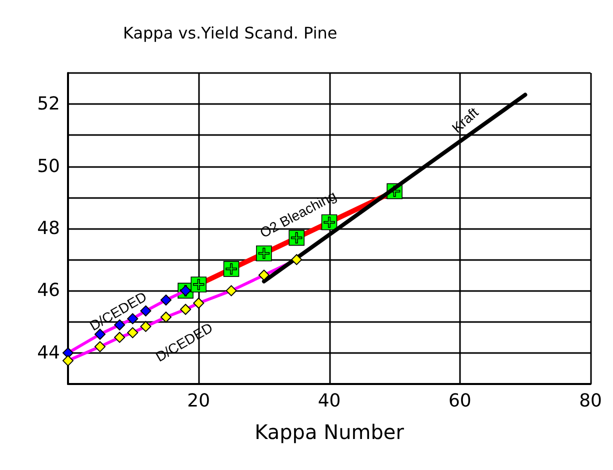  Describe the element at coordinates (48, 166) in the screenshot. I see `y-tick-label: 50` at that location.